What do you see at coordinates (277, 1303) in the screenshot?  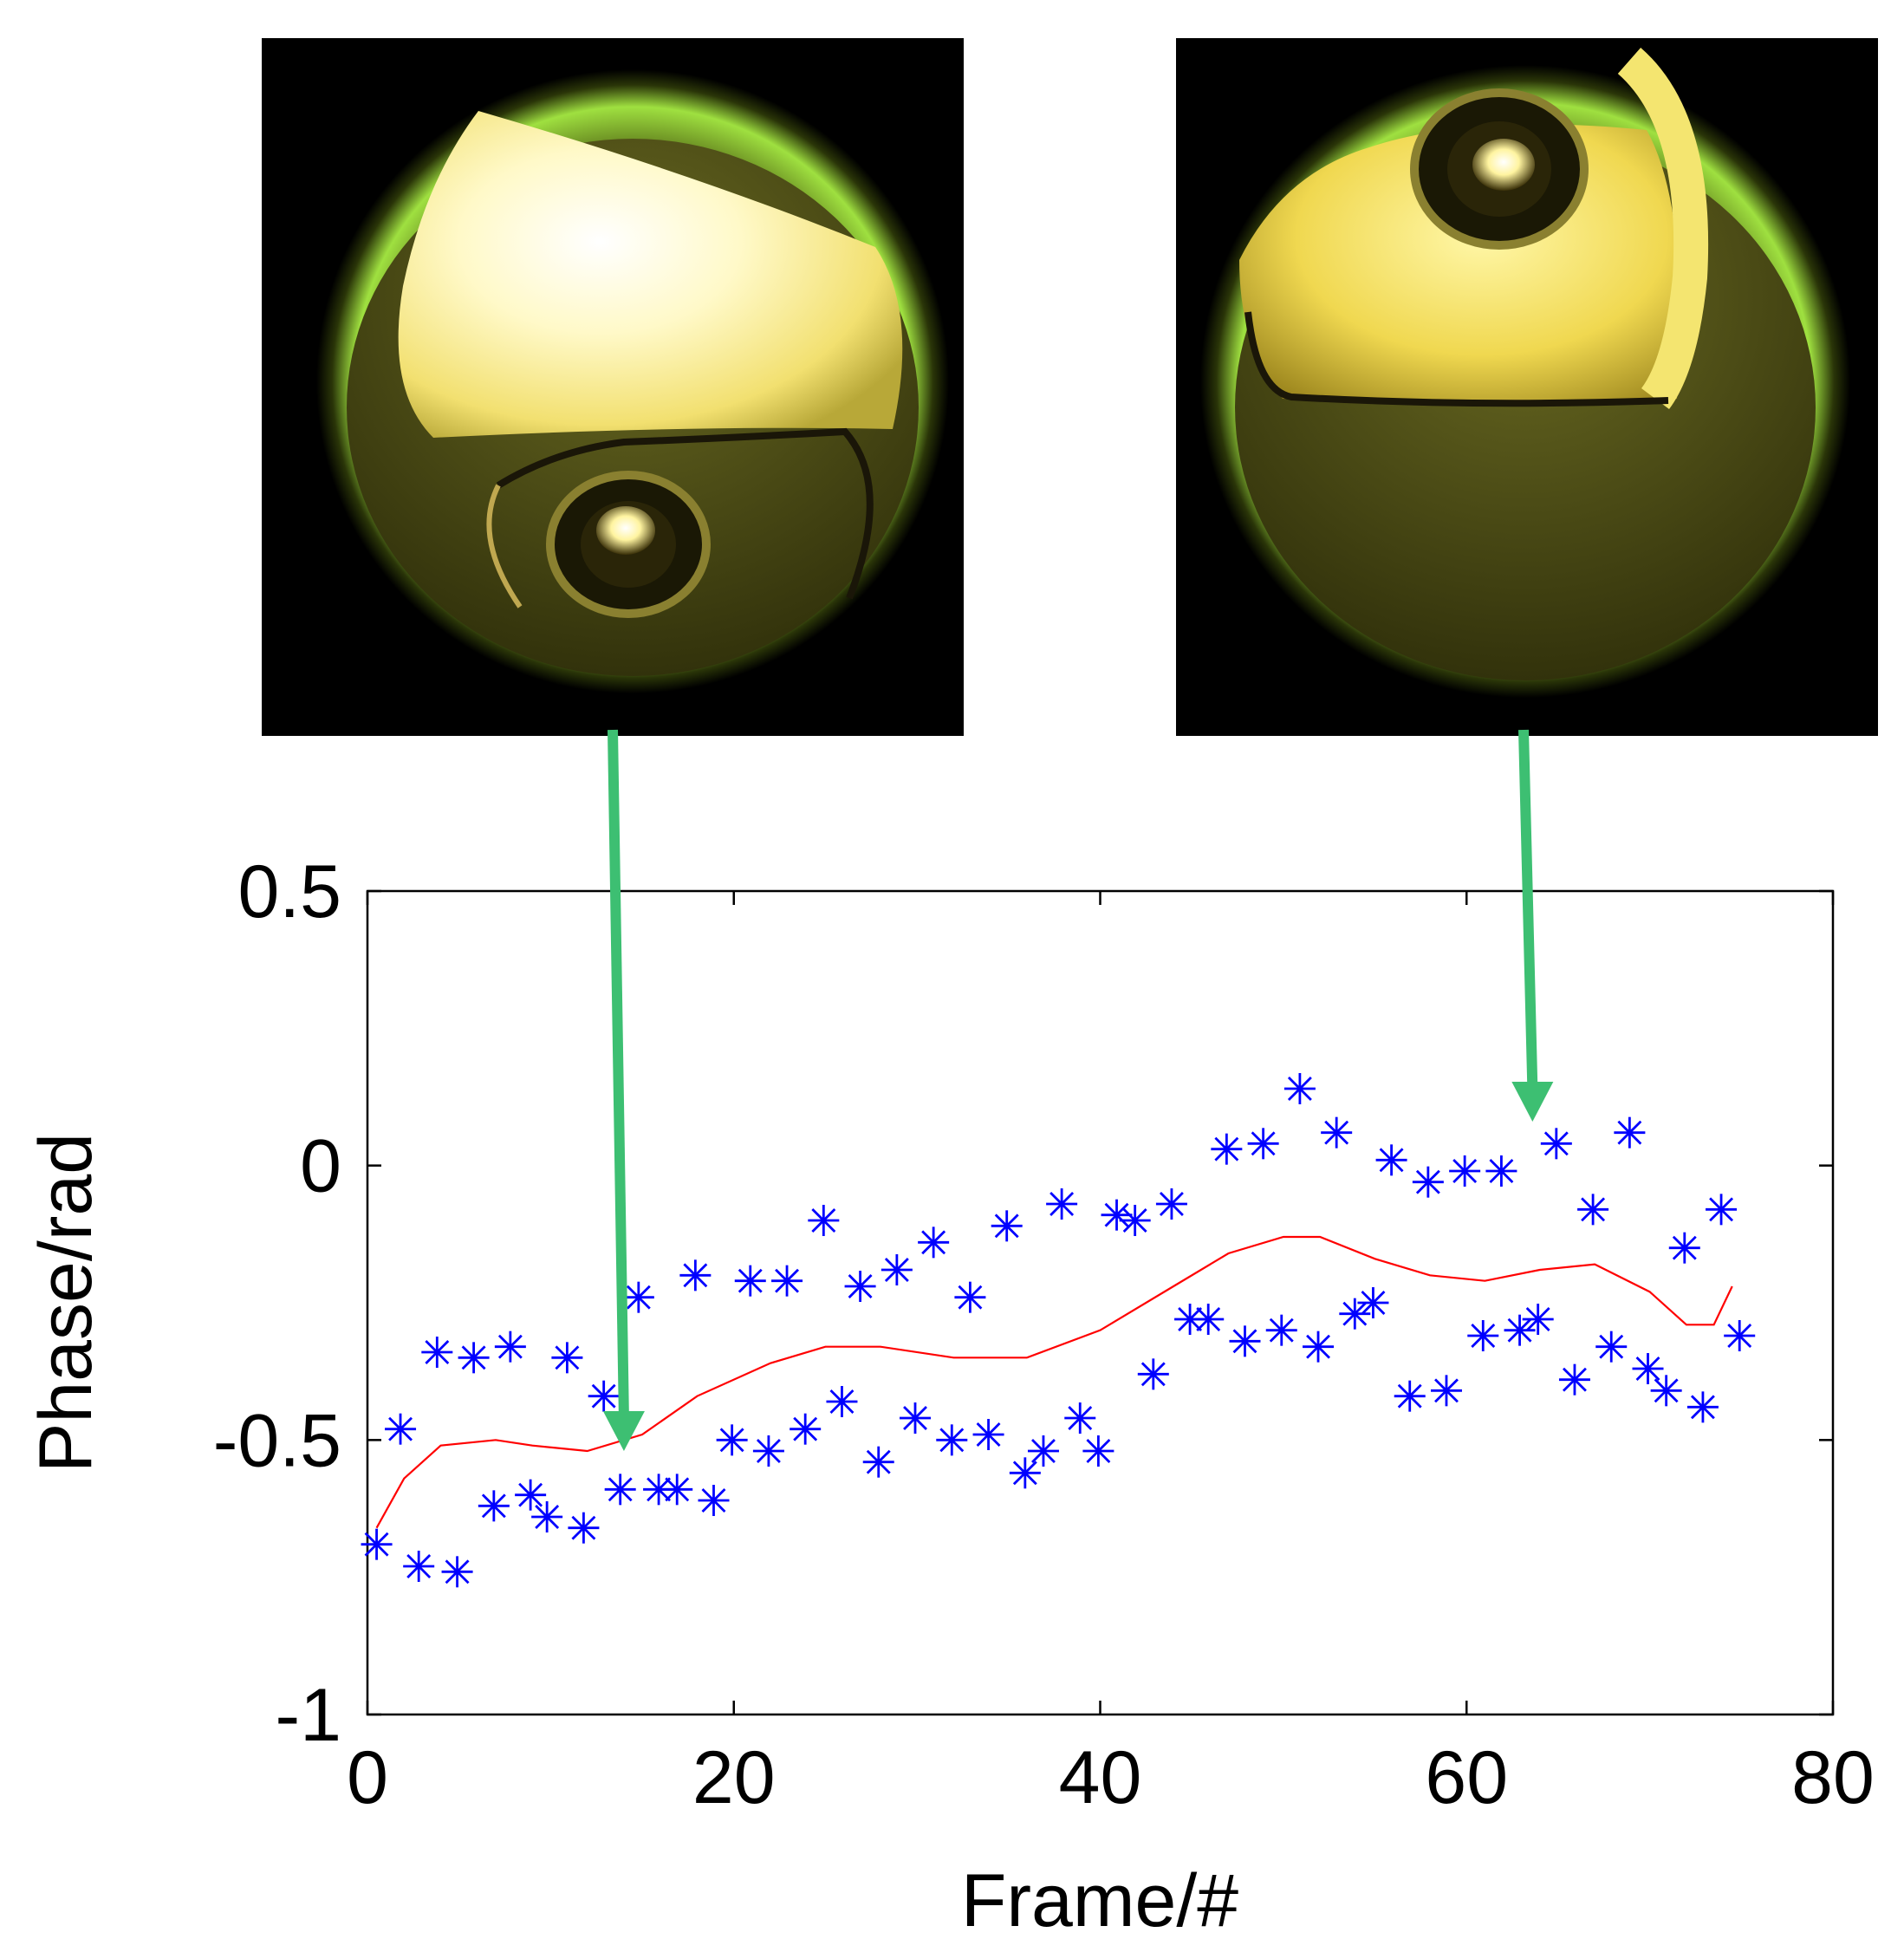 I see `y-tick-labels: -1 -0.5 0 0.5` at bounding box center [277, 1303].